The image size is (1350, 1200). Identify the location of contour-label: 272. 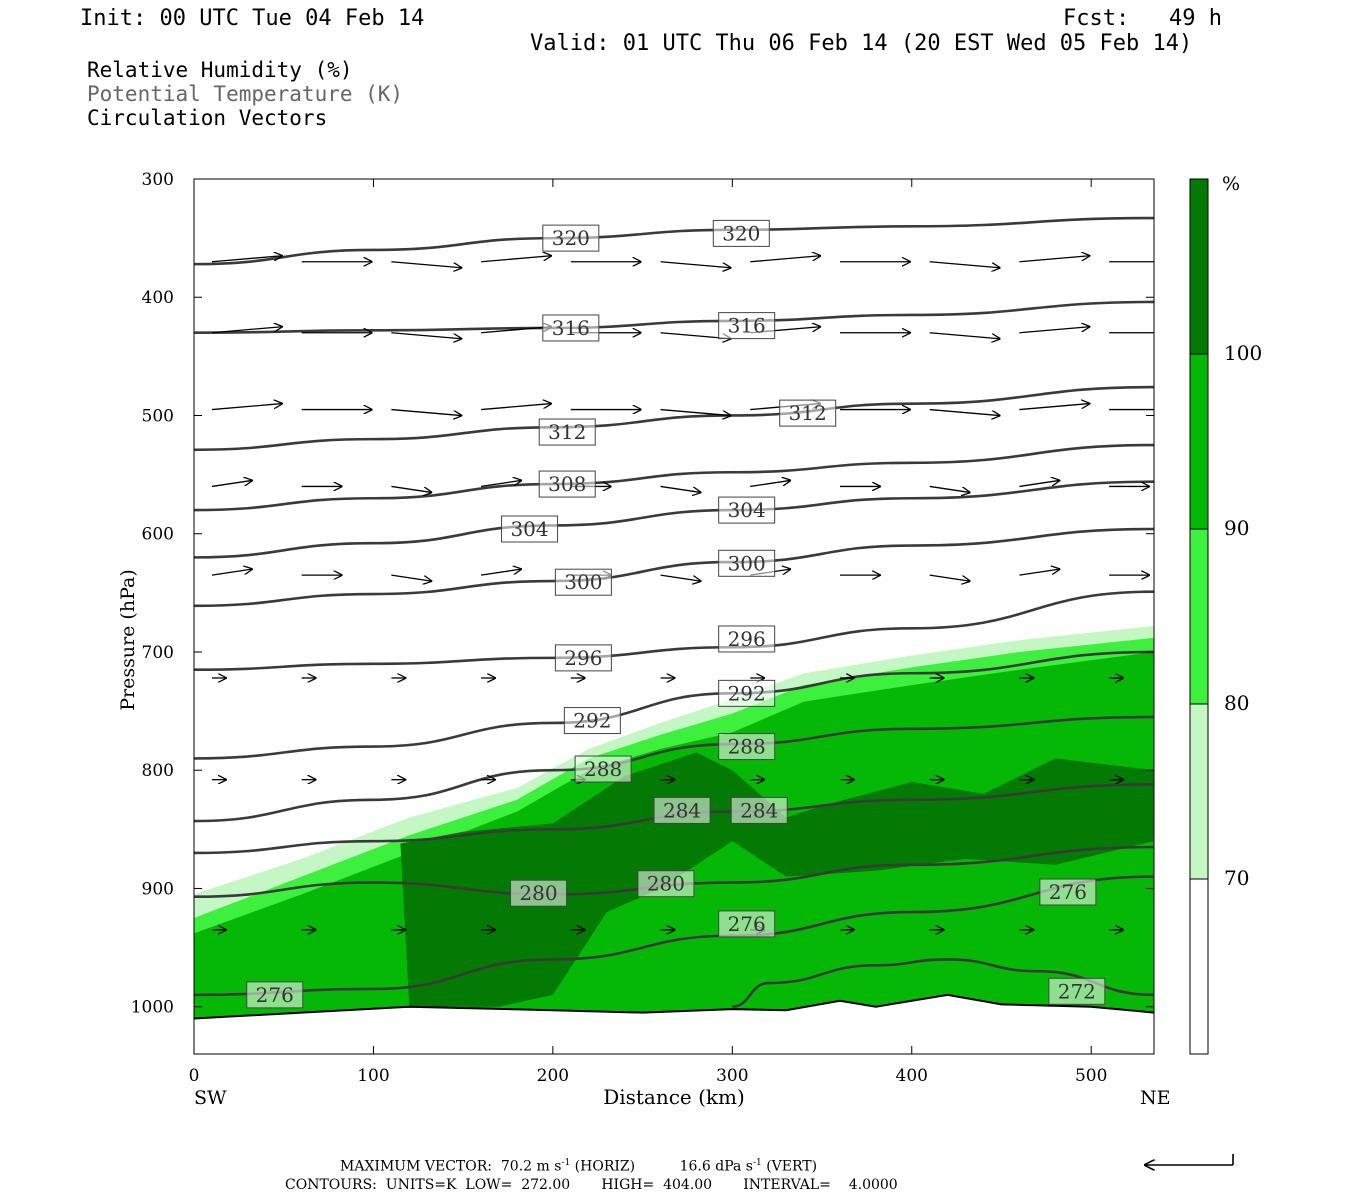
(1077, 991).